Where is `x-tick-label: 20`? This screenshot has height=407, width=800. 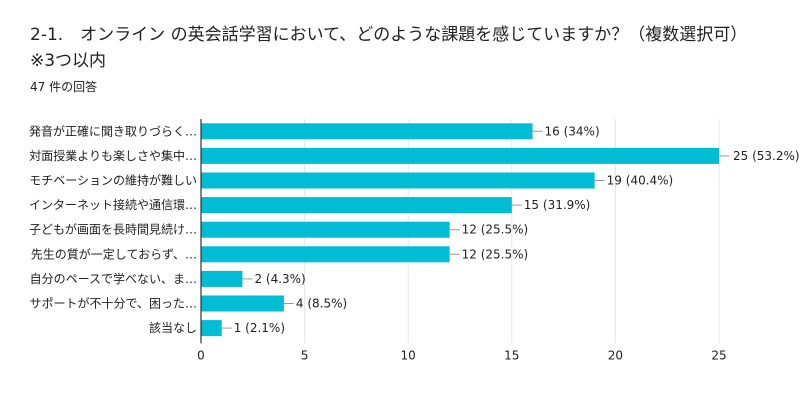
x-tick-label: 20 is located at coordinates (615, 355).